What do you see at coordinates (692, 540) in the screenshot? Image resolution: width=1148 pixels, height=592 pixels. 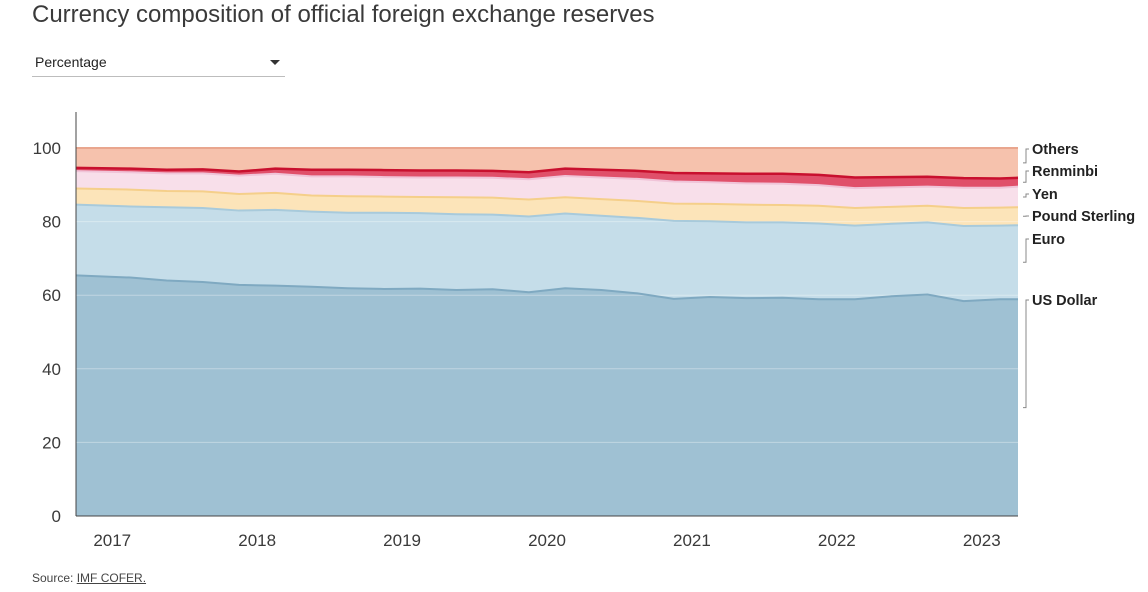 I see `x-tick-label: 2021` at bounding box center [692, 540].